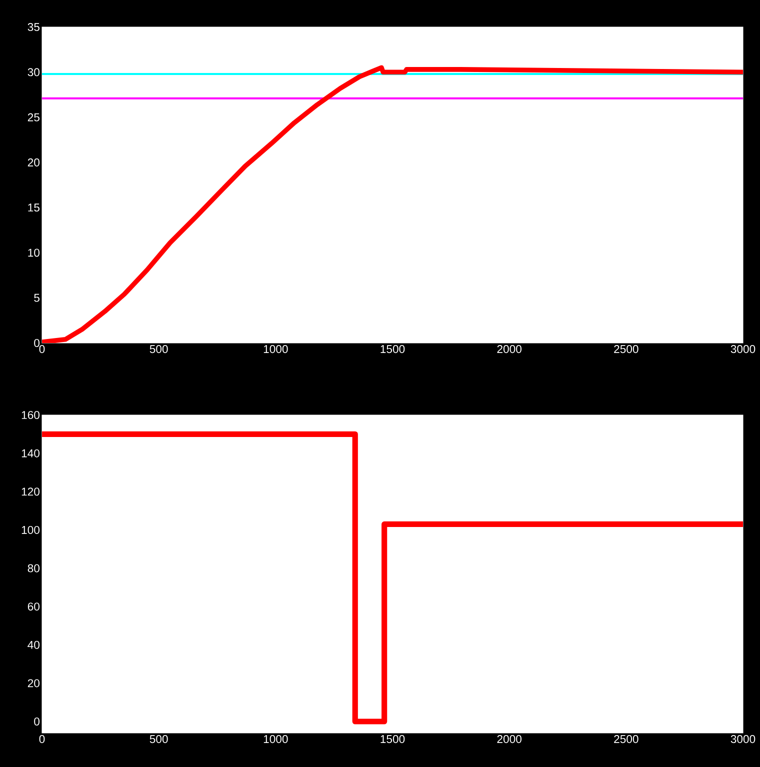 The height and width of the screenshot is (767, 760). I want to click on y-tick-label: 40, so click(34, 644).